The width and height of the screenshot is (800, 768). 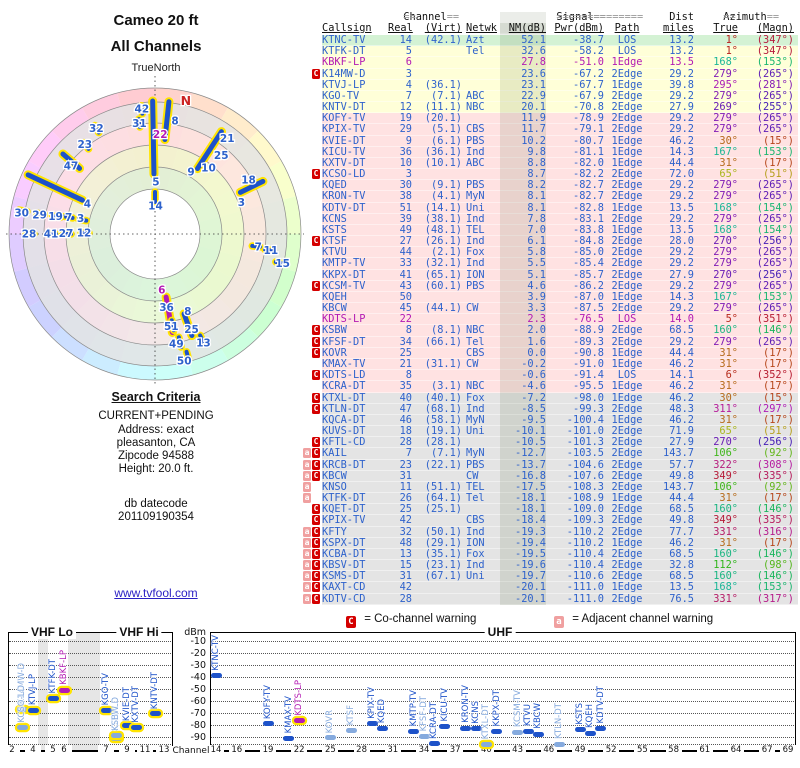 I want to click on cell-virt_ch: (9.1), so click(x=446, y=185).